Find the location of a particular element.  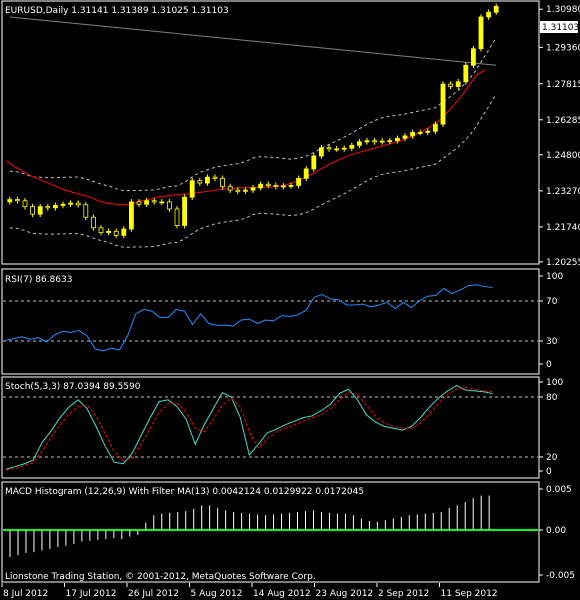

stoch-level-label: 100 is located at coordinates (554, 383).